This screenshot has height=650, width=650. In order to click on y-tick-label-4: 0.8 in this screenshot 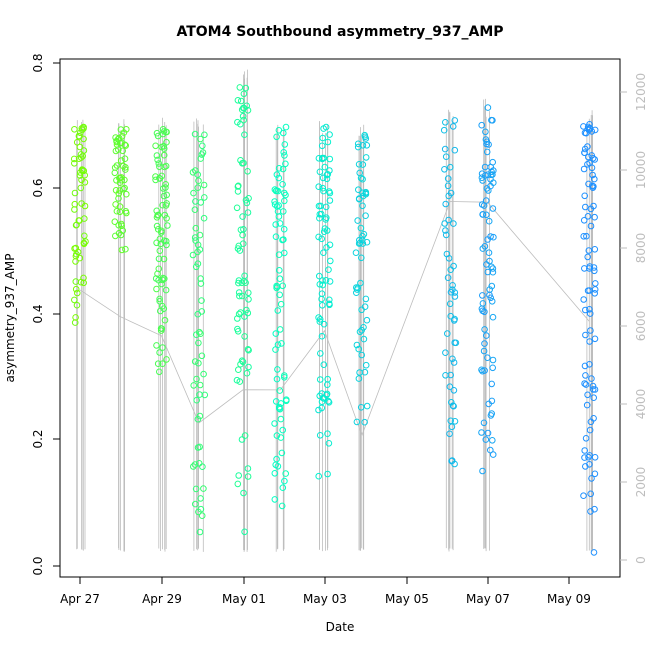, I will do `click(38, 62)`.